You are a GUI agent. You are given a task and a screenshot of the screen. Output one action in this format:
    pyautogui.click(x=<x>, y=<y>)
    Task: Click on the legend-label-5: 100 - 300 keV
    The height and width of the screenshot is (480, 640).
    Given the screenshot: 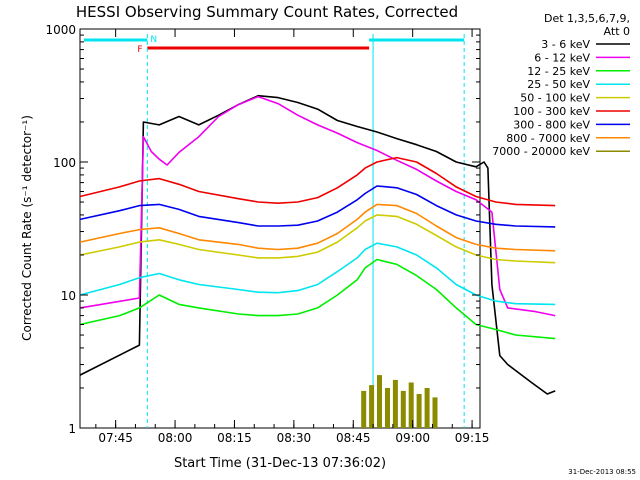 What is the action you would take?
    pyautogui.click(x=551, y=111)
    